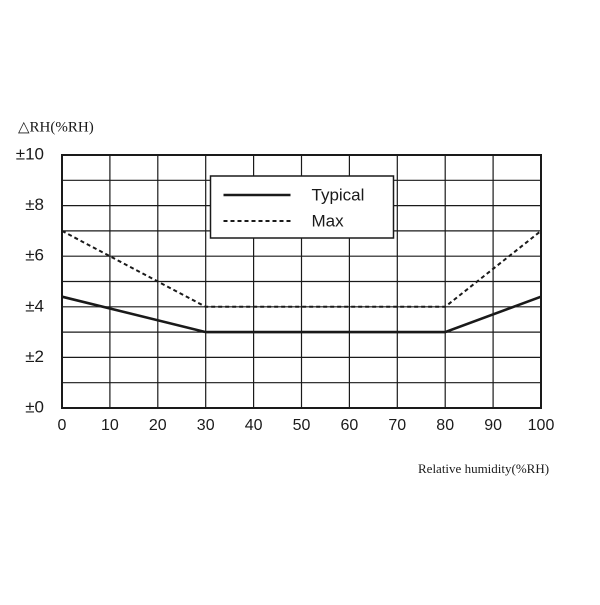 The height and width of the screenshot is (605, 600). Describe the element at coordinates (328, 220) in the screenshot. I see `legend-label: Max` at that location.